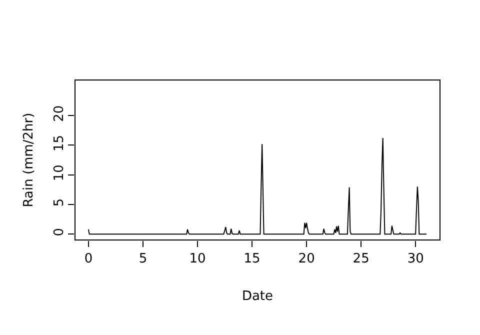  What do you see at coordinates (59, 232) in the screenshot?
I see `y-tick-label: 0` at bounding box center [59, 232].